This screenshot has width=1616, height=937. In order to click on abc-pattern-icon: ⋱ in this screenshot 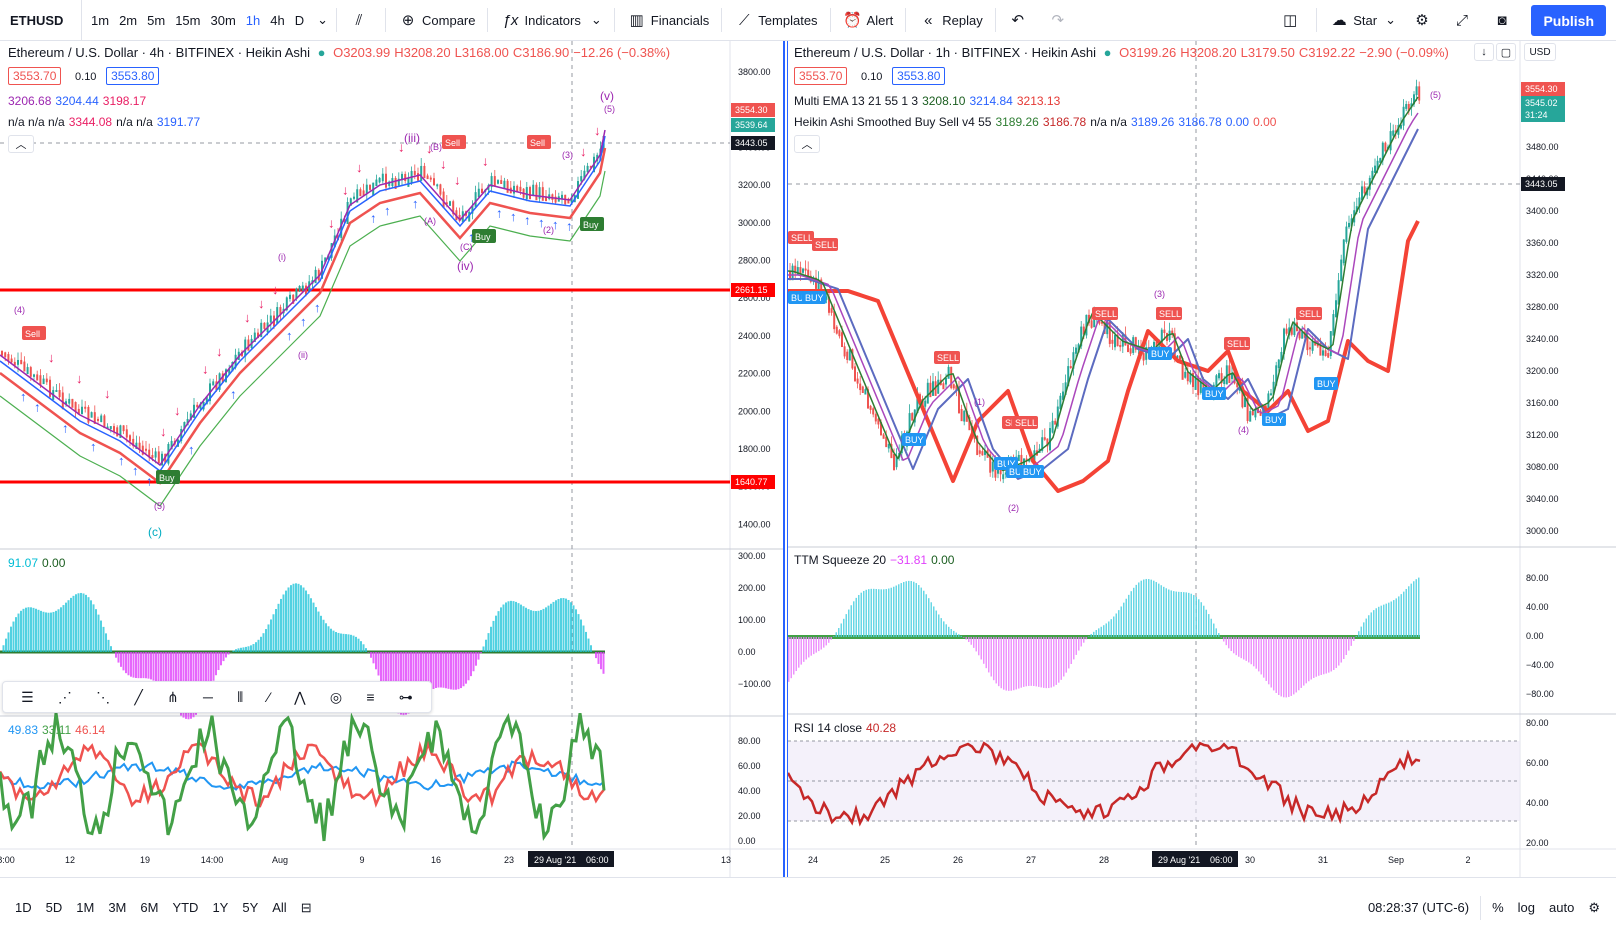, I will do `click(103, 696)`.